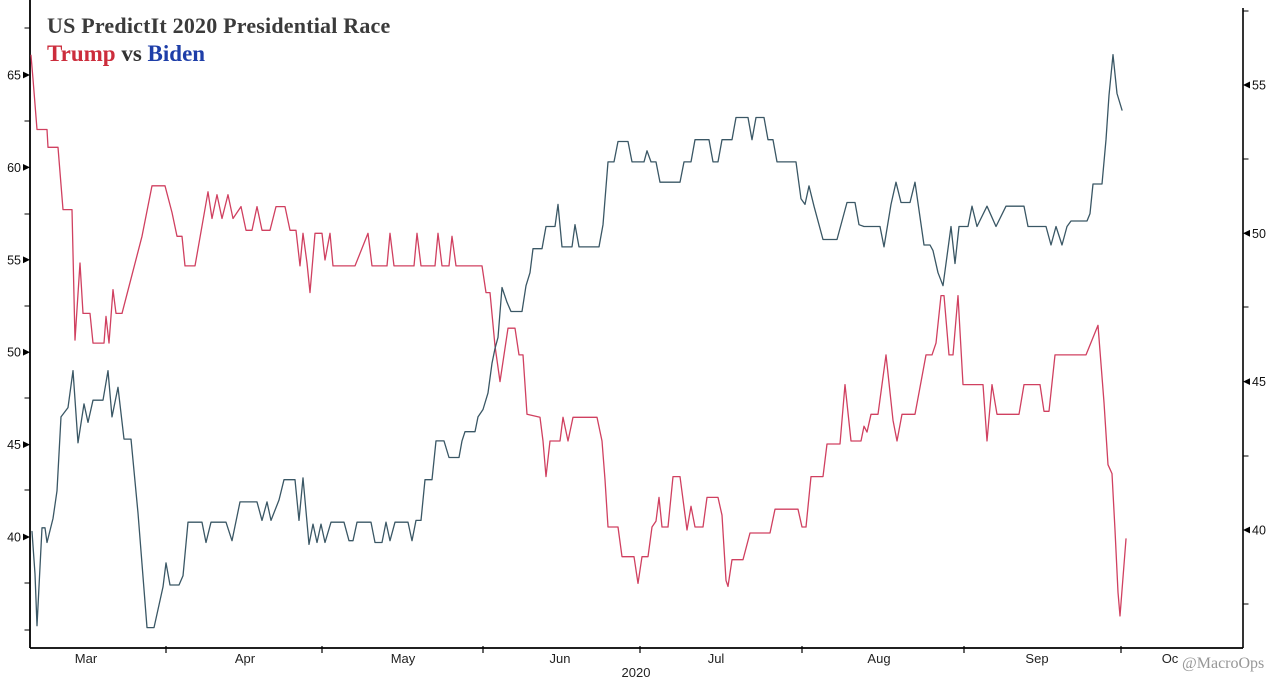  I want to click on left-axis-tick-label: 45, so click(14, 445).